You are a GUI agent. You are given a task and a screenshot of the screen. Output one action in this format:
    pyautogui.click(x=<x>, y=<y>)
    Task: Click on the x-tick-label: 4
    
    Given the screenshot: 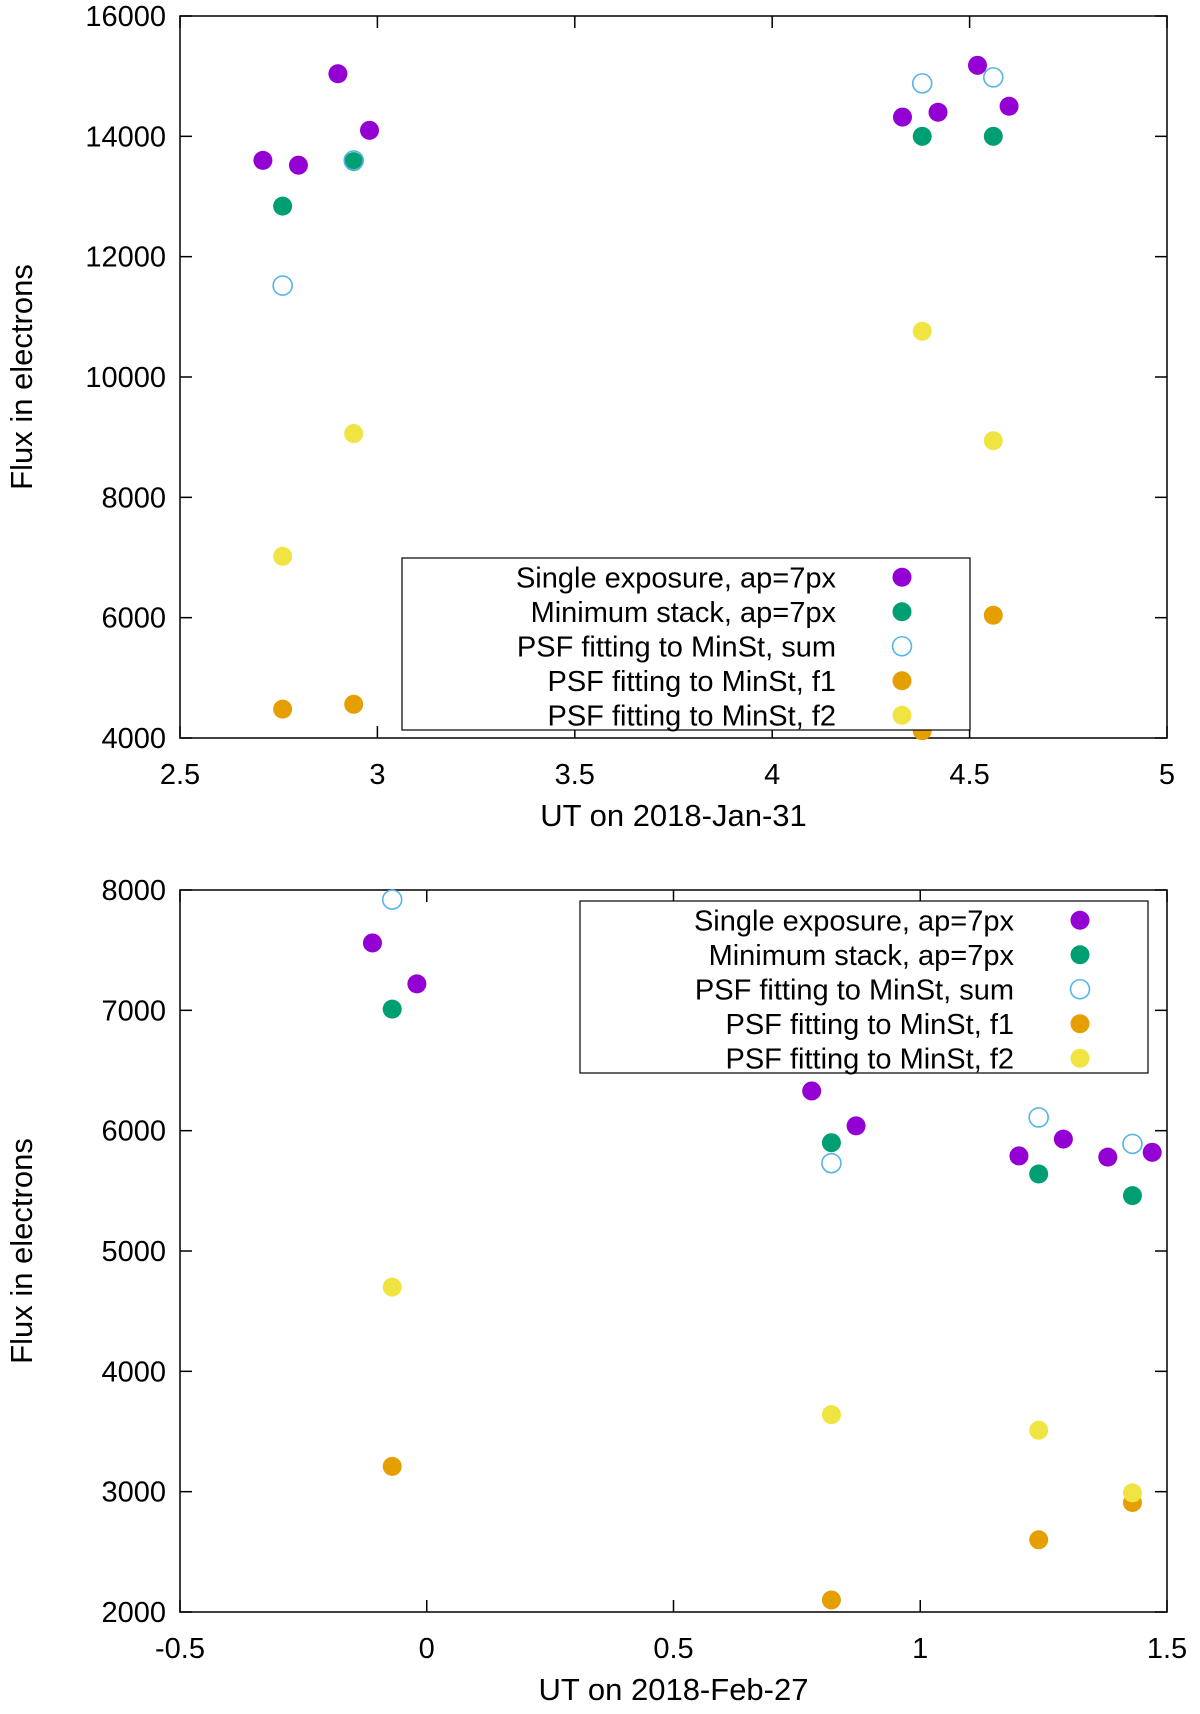 What is the action you would take?
    pyautogui.click(x=772, y=775)
    